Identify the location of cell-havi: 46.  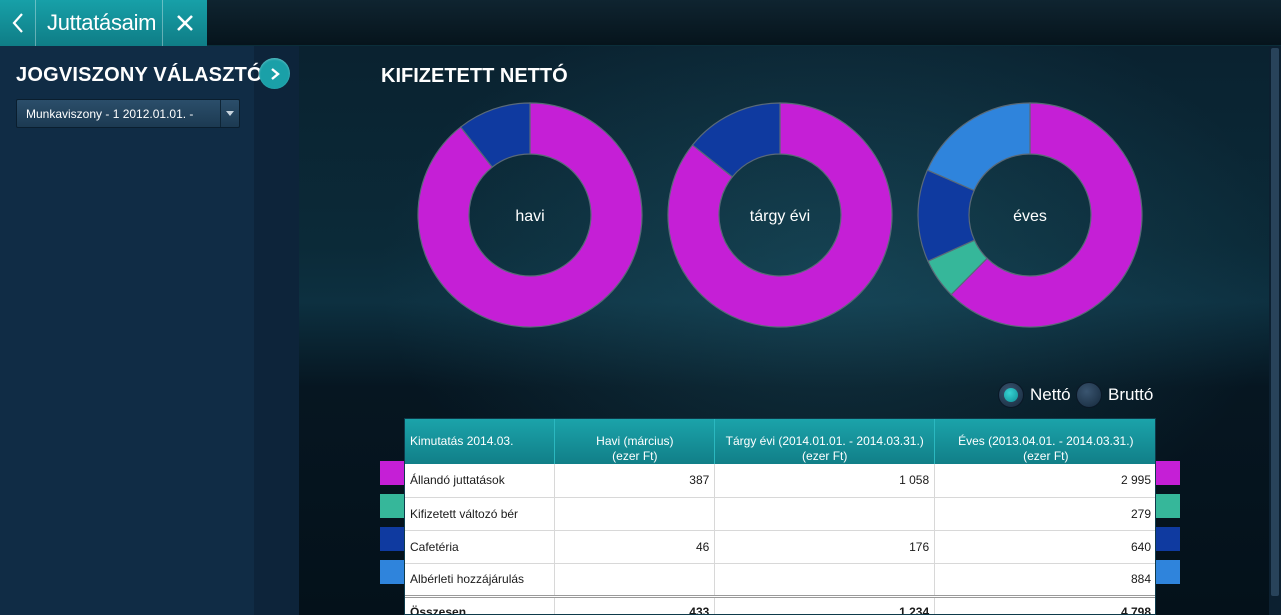
(635, 547).